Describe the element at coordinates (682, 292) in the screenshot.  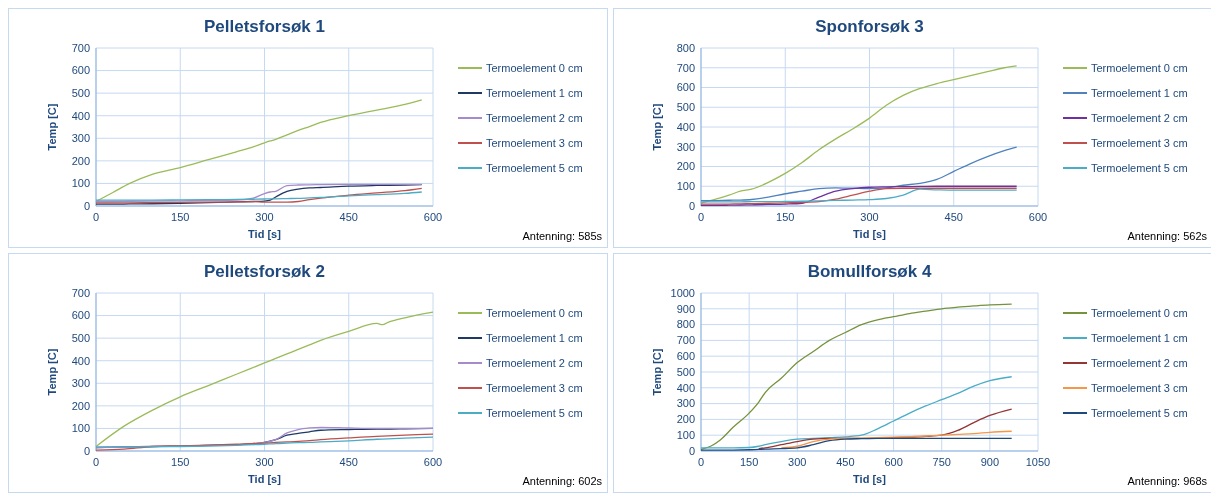
I see `y-tick-label: 1000` at that location.